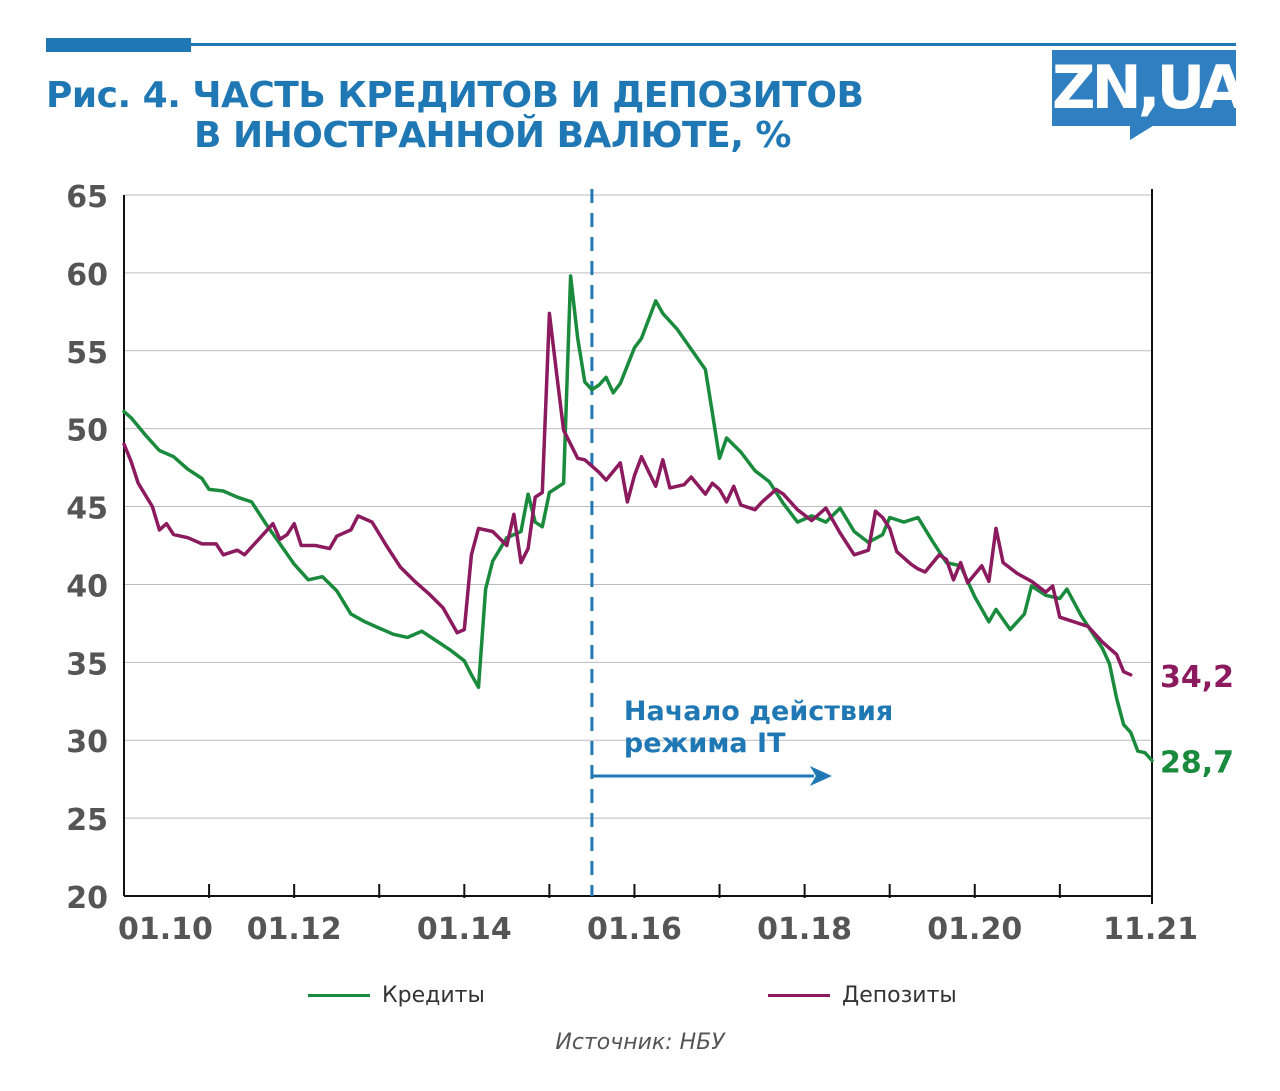 This screenshot has width=1280, height=1091. Describe the element at coordinates (974, 929) in the screenshot. I see `x-tick-label-01.20: 01.20` at that location.